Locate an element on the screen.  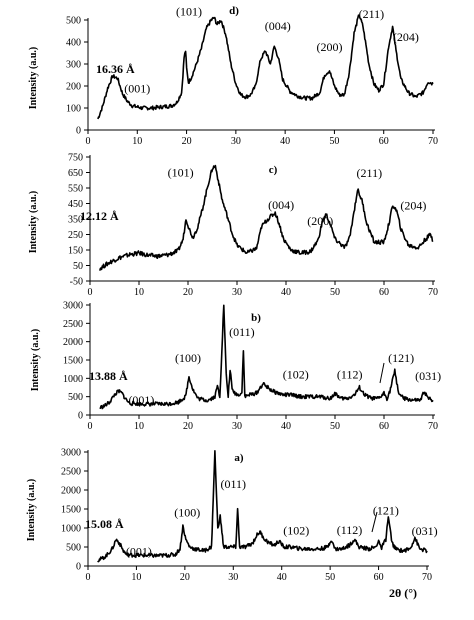
y-tick-label: 300 is located at coordinates (73, 65).